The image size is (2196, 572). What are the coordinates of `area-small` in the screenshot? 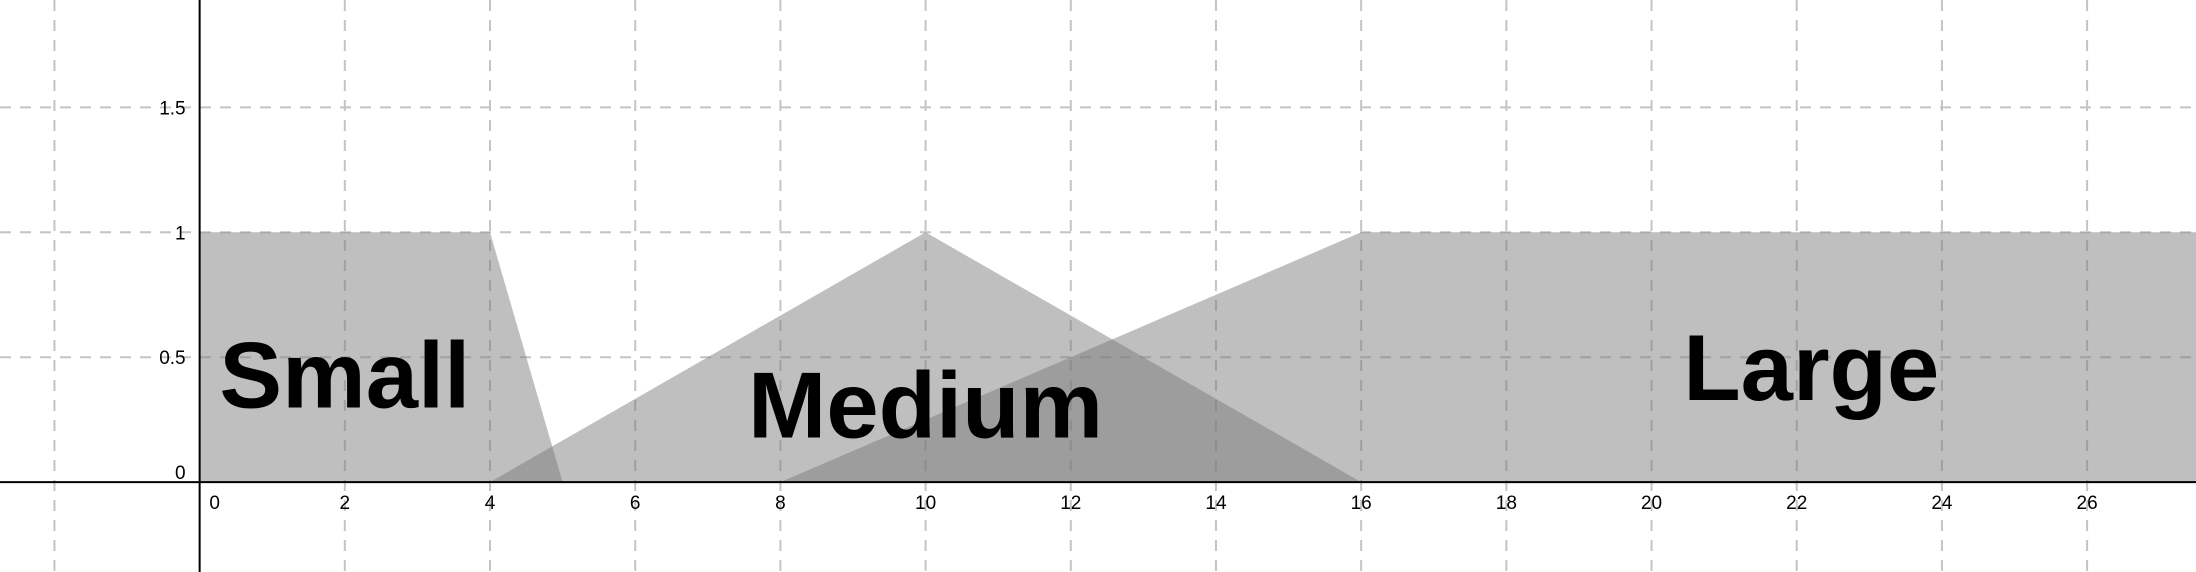 It's located at (381, 357).